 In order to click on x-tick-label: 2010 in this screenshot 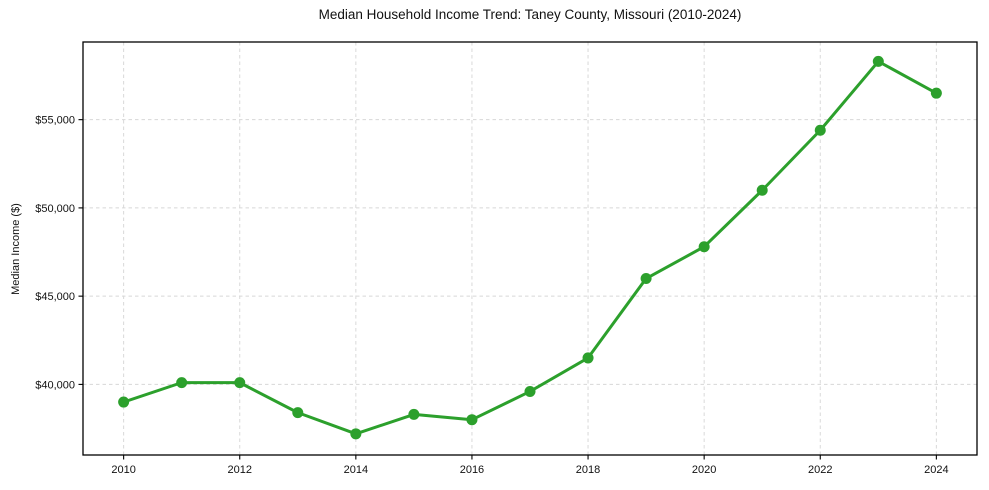, I will do `click(123, 470)`.